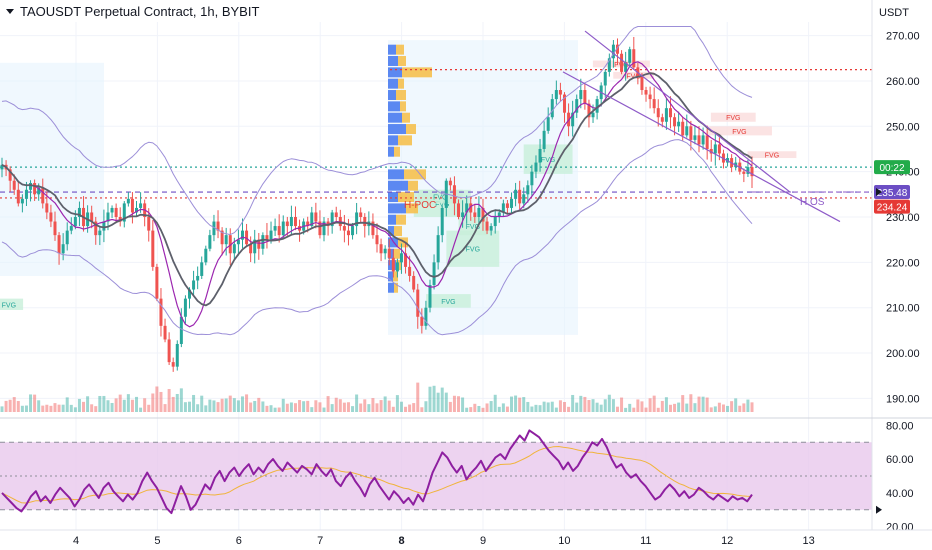  What do you see at coordinates (10, 11) in the screenshot?
I see `collapse-chevron-icon` at bounding box center [10, 11].